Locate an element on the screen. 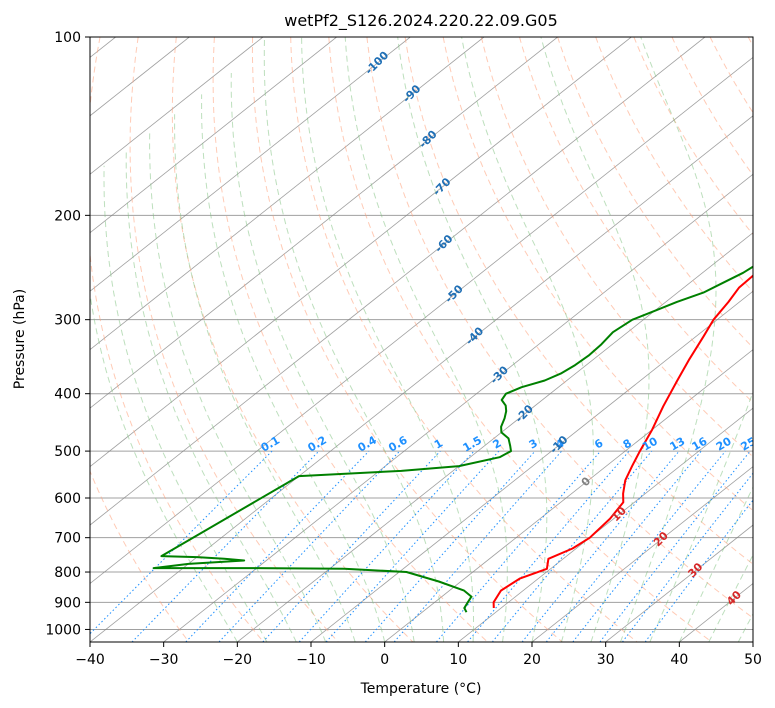 This screenshot has height=708, width=775. dry-adiabat-label: -30 is located at coordinates (499, 374).